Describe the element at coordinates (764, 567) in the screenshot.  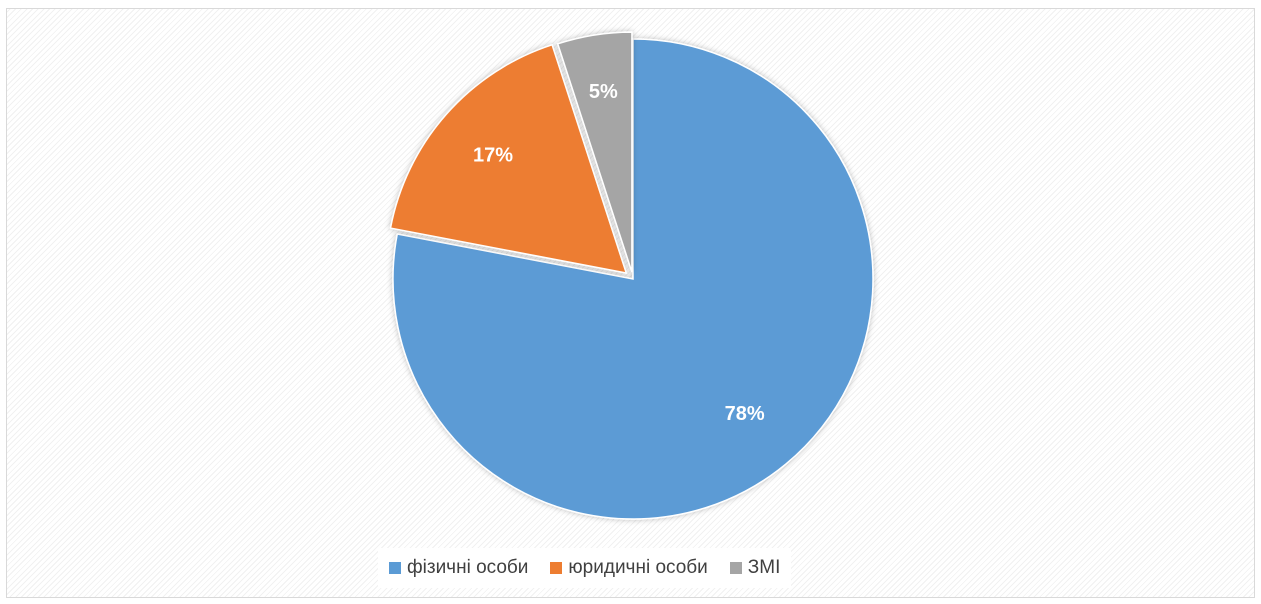
I see `legend-label: ЗМІ` at that location.